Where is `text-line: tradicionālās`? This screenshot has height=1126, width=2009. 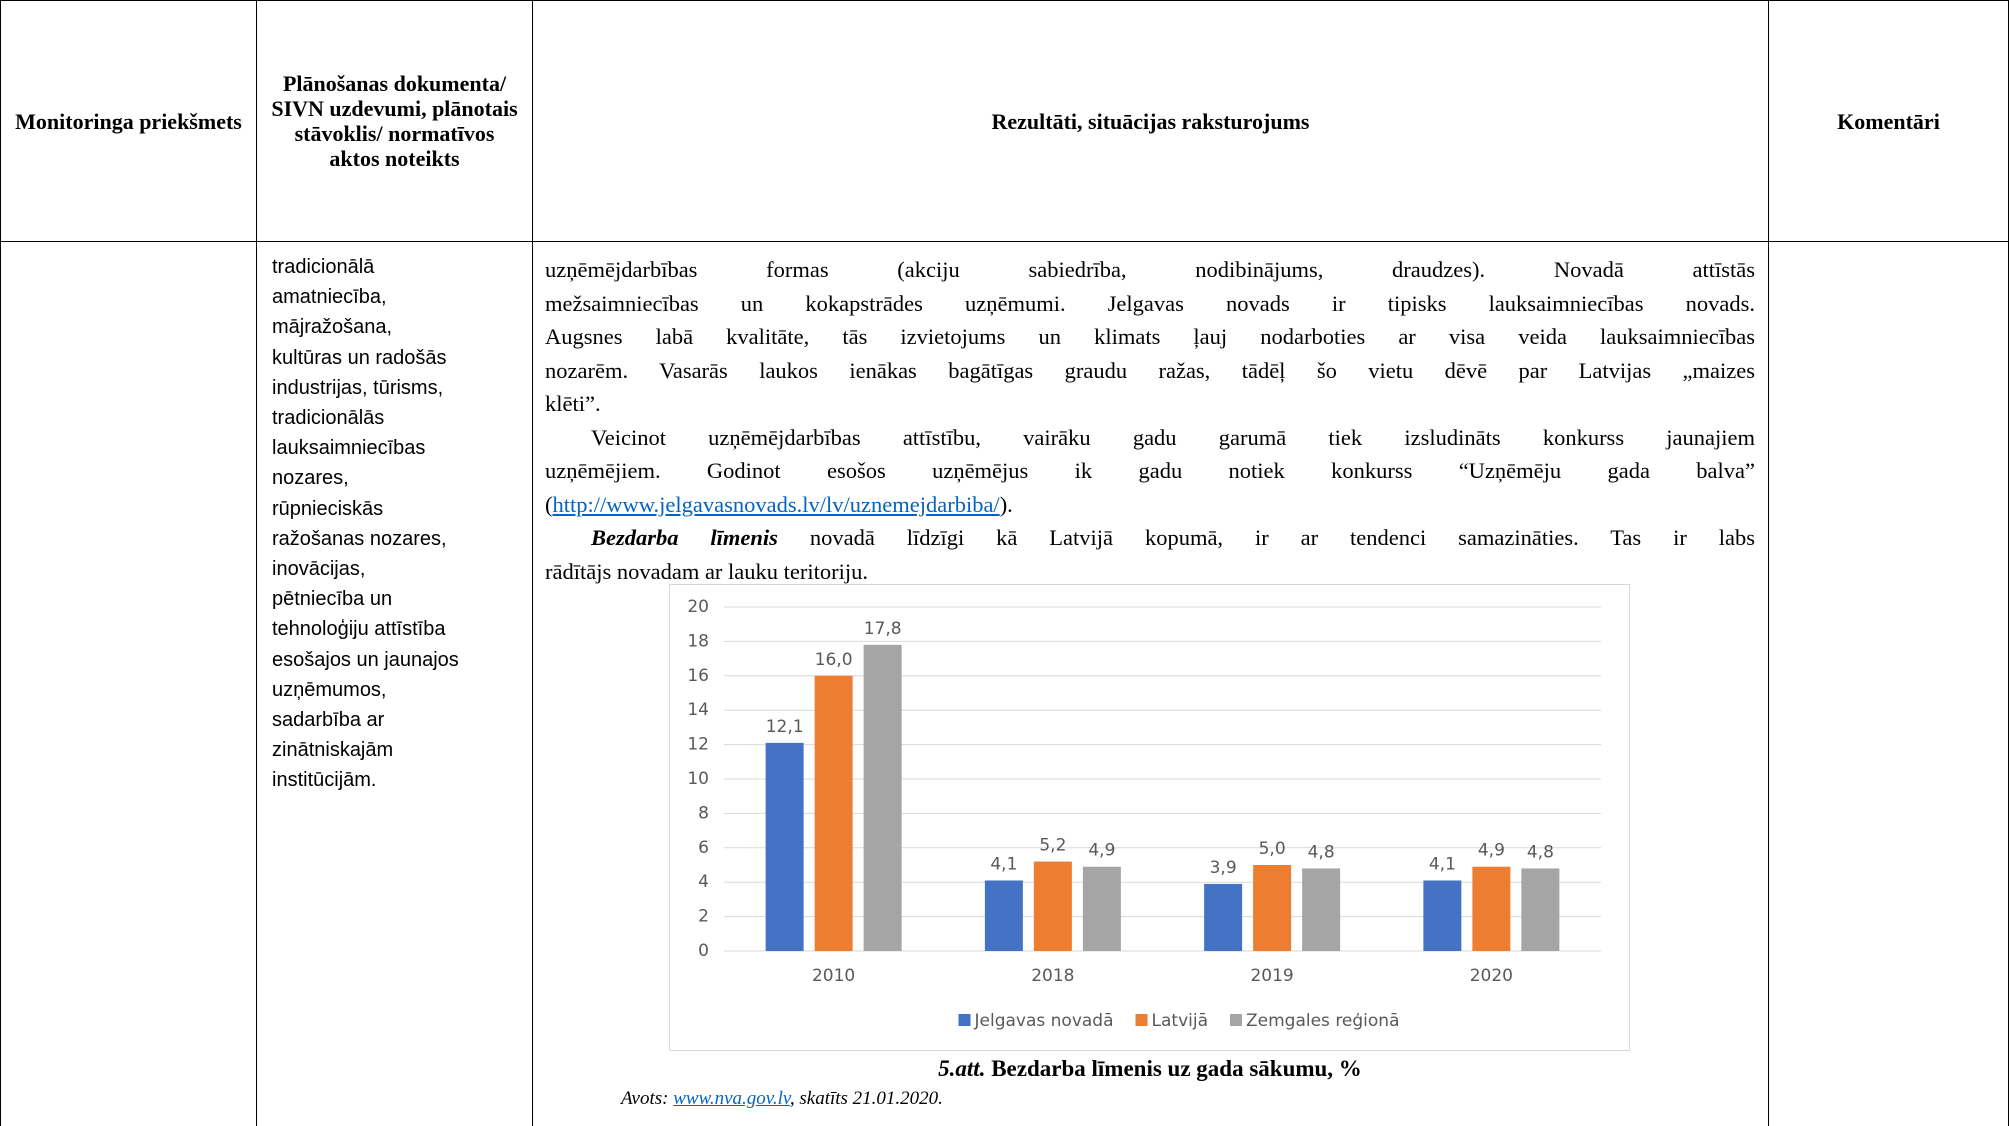 text-line: tradicionālās is located at coordinates (328, 418).